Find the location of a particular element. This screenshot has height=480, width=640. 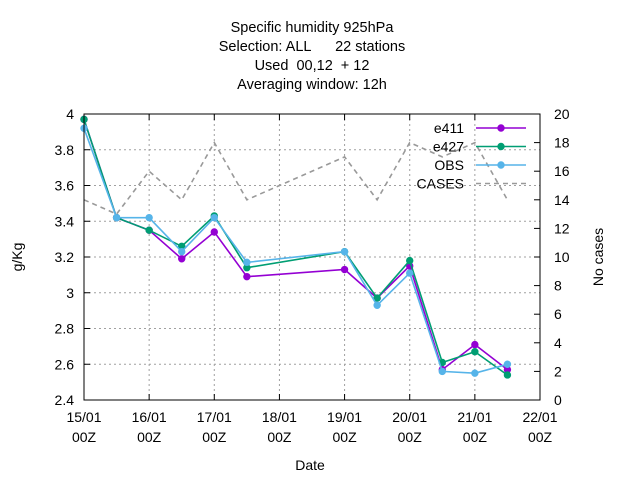

y2-tick-label: 0 is located at coordinates (558, 400).